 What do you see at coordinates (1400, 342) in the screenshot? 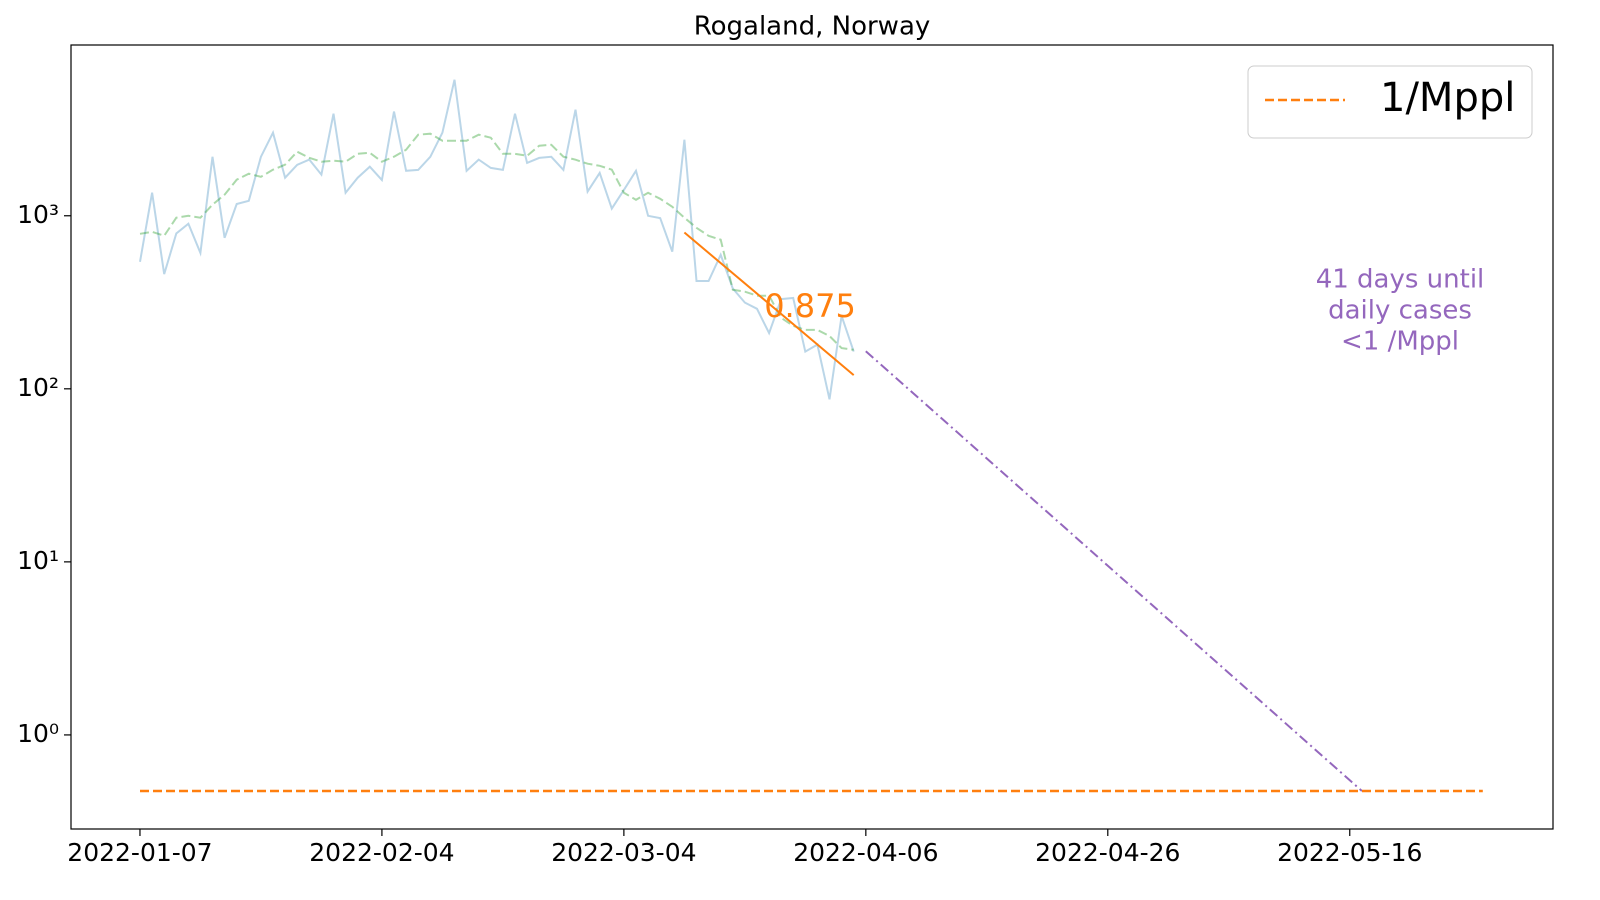
I see `annotation: <1 /Mppl` at bounding box center [1400, 342].